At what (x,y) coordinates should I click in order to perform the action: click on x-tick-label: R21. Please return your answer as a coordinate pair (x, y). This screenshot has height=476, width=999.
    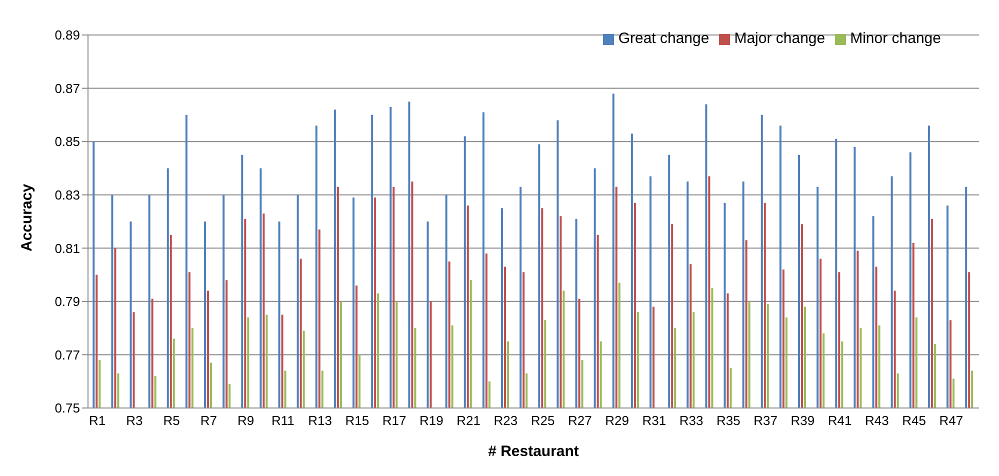
    Looking at the image, I should click on (468, 420).